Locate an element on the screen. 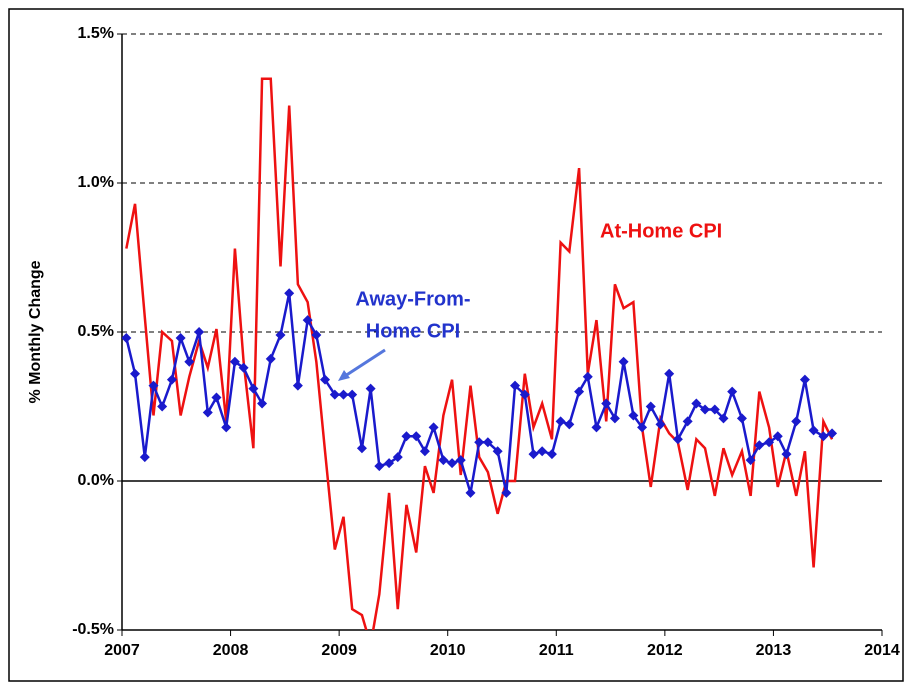  x-tick-label: 2010 is located at coordinates (448, 650).